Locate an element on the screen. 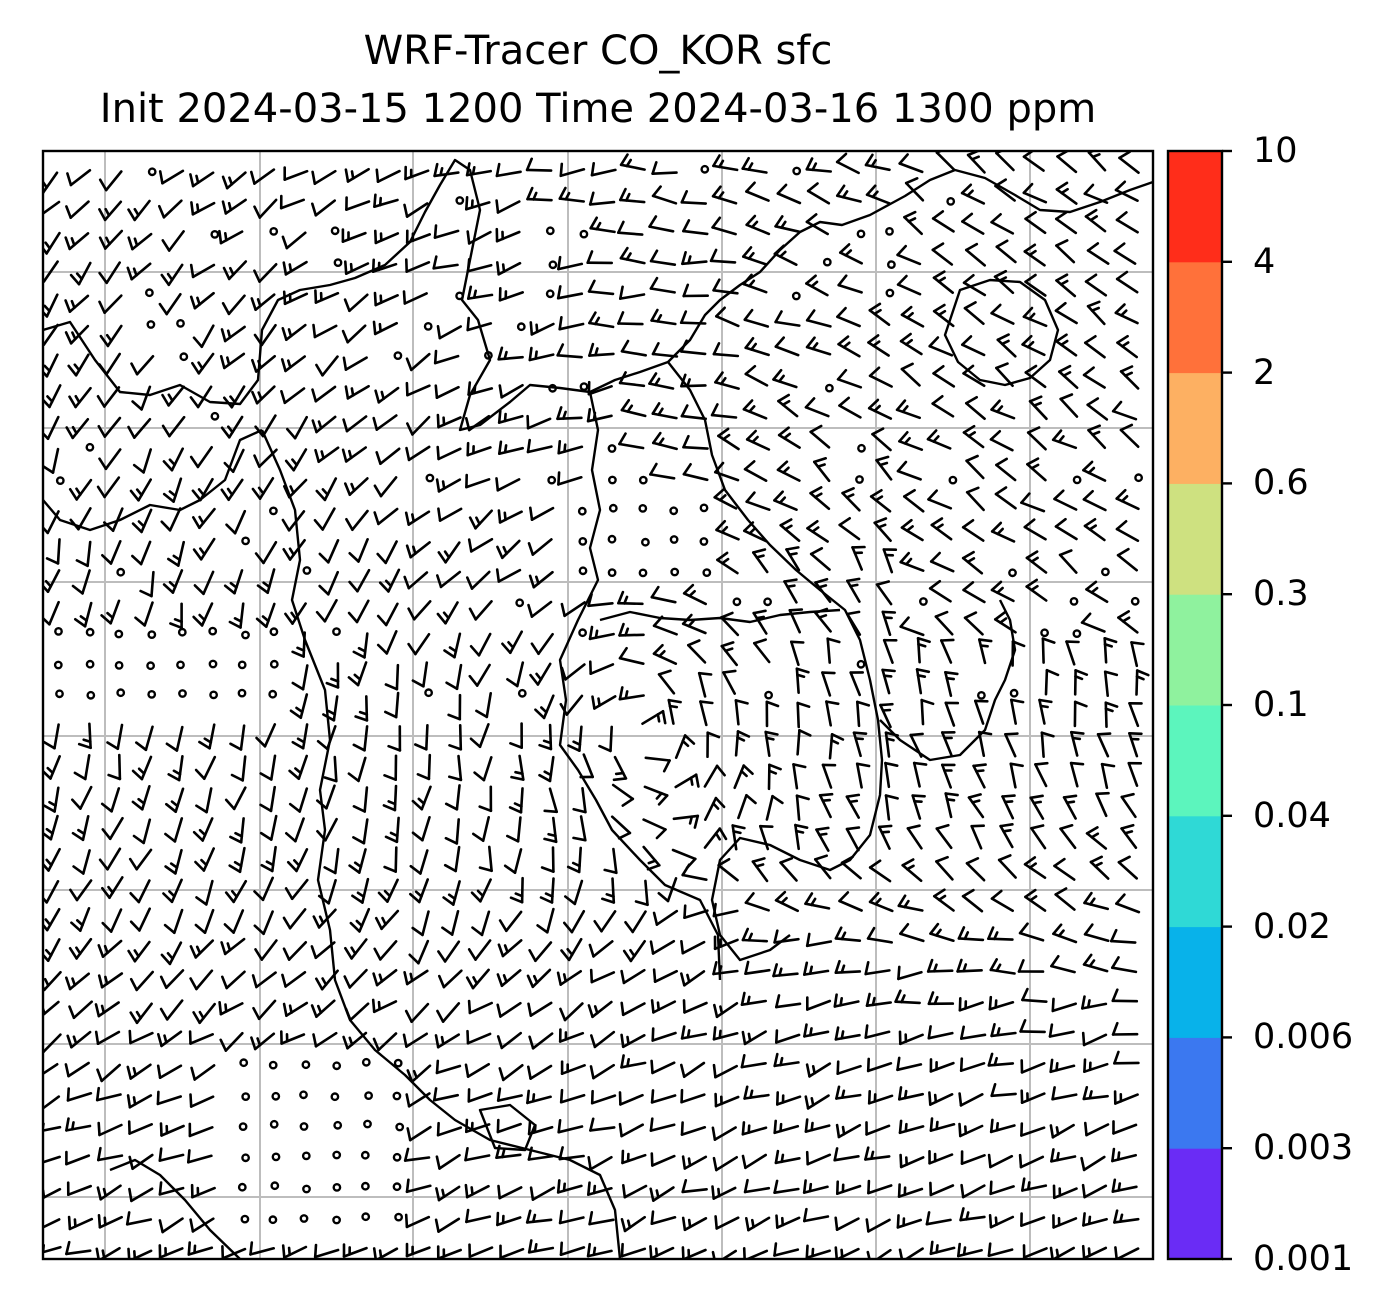 The image size is (1400, 1313). colorbar-segment is located at coordinates (1195, 982).